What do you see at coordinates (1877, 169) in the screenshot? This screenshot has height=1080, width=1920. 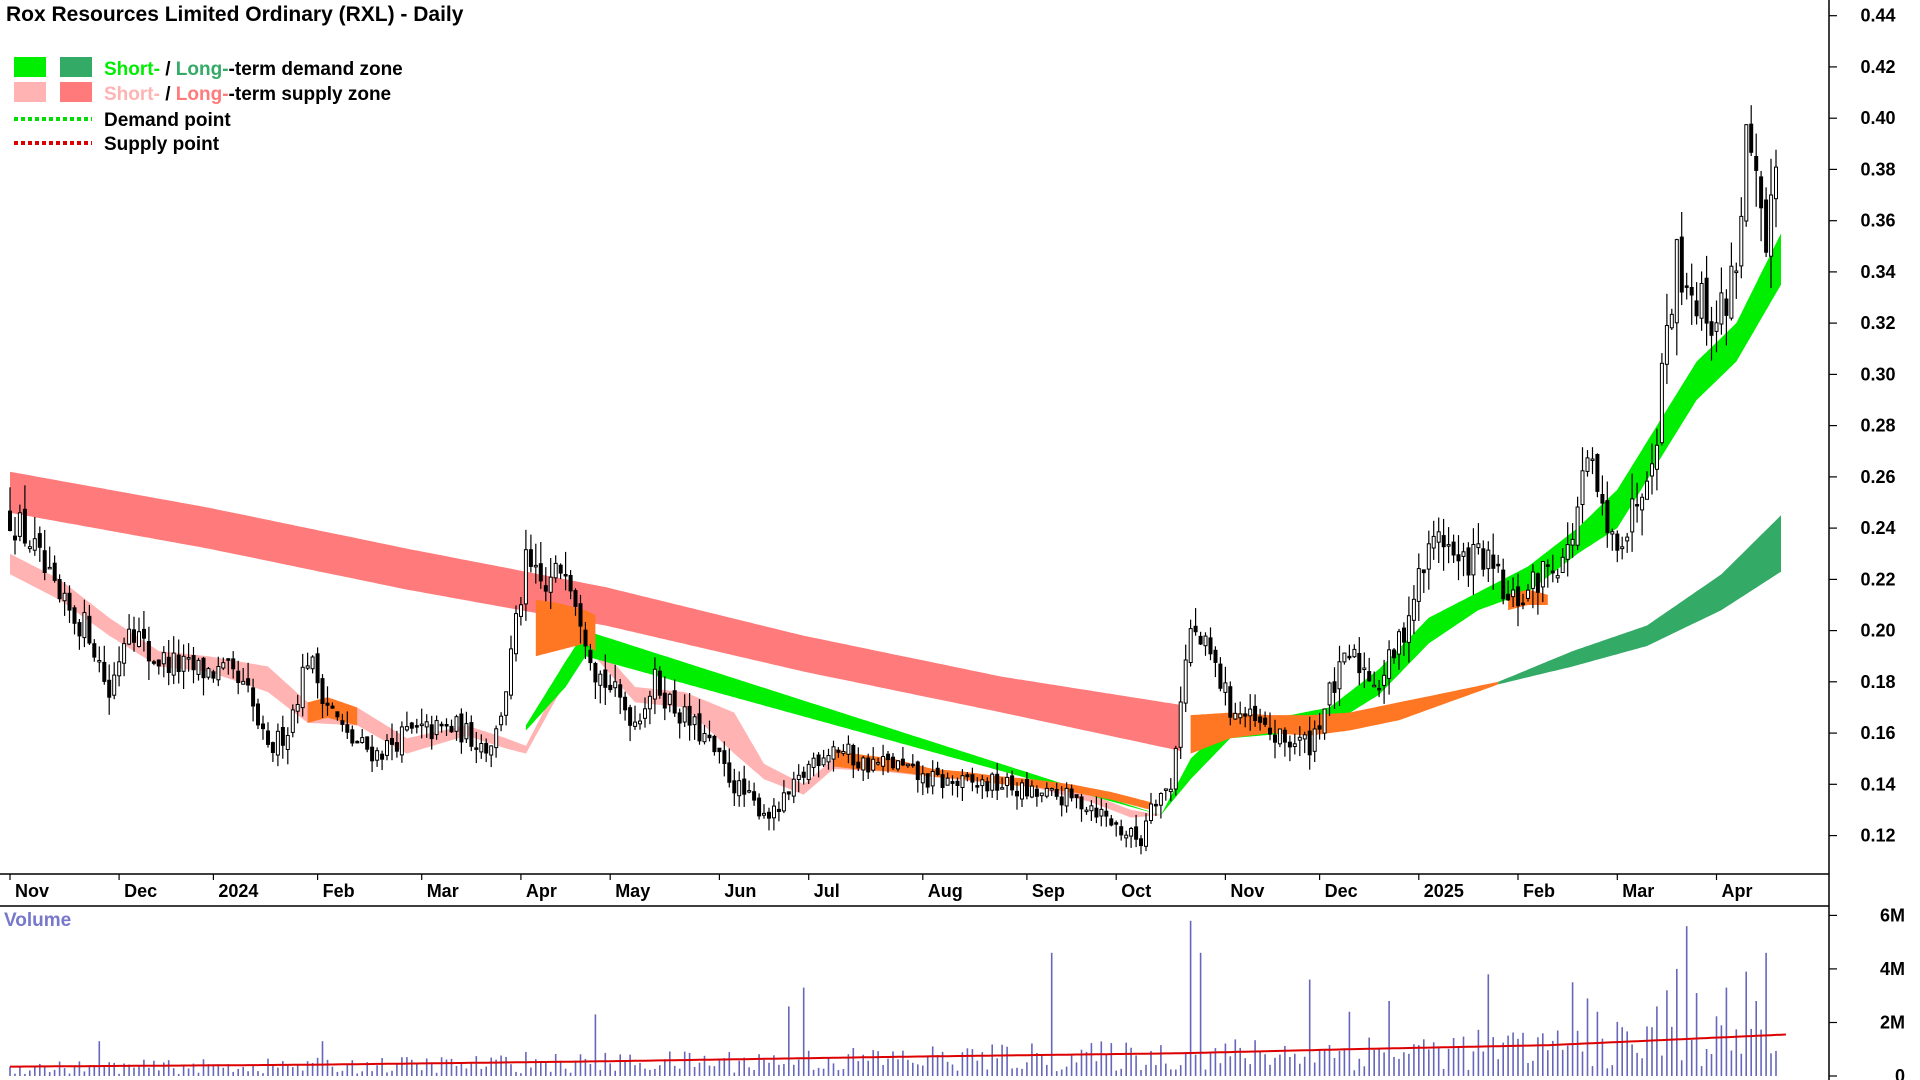 I see `price-tick-label: 0.38` at bounding box center [1877, 169].